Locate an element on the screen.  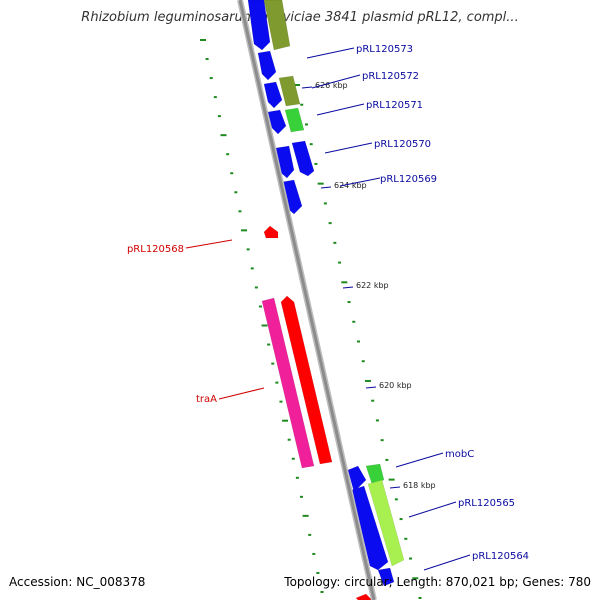
tick-label: 618 kbp is located at coordinates (419, 485).